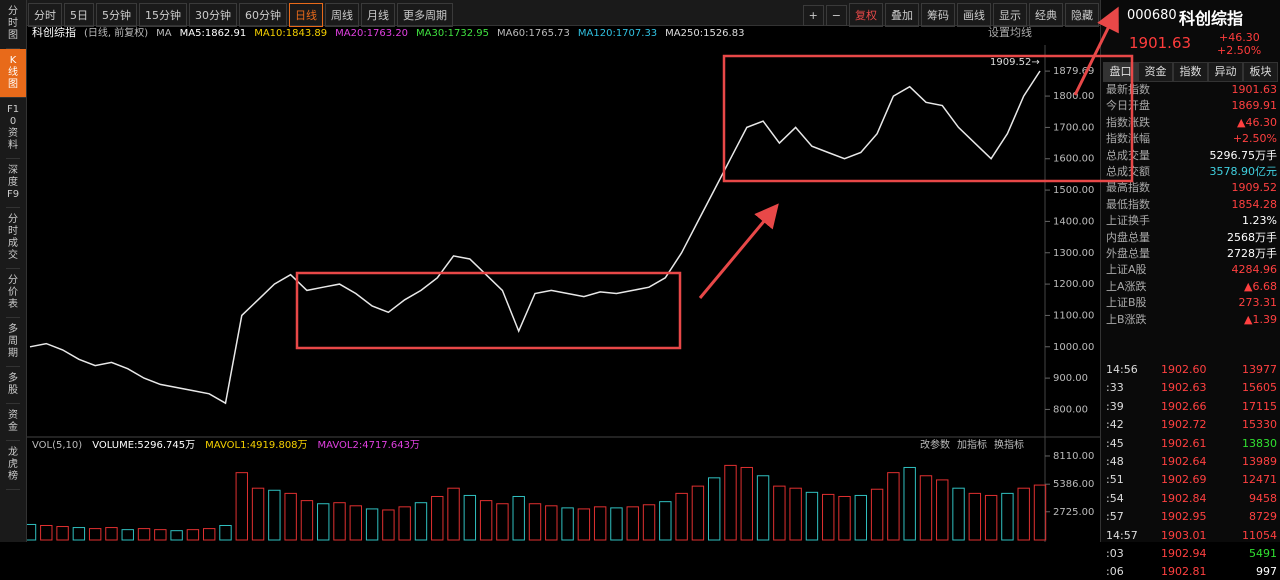  What do you see at coordinates (369, 445) in the screenshot?
I see `volume-header: MAVOL2:4717.643万` at bounding box center [369, 445].